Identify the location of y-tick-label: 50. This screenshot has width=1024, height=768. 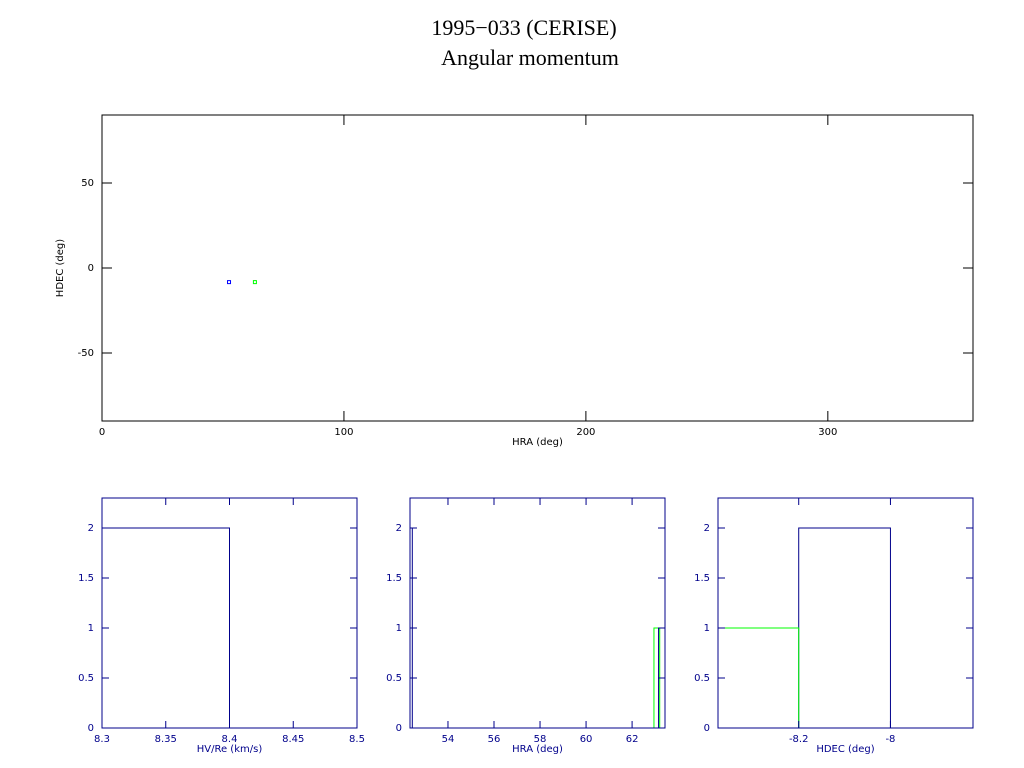
(87, 183).